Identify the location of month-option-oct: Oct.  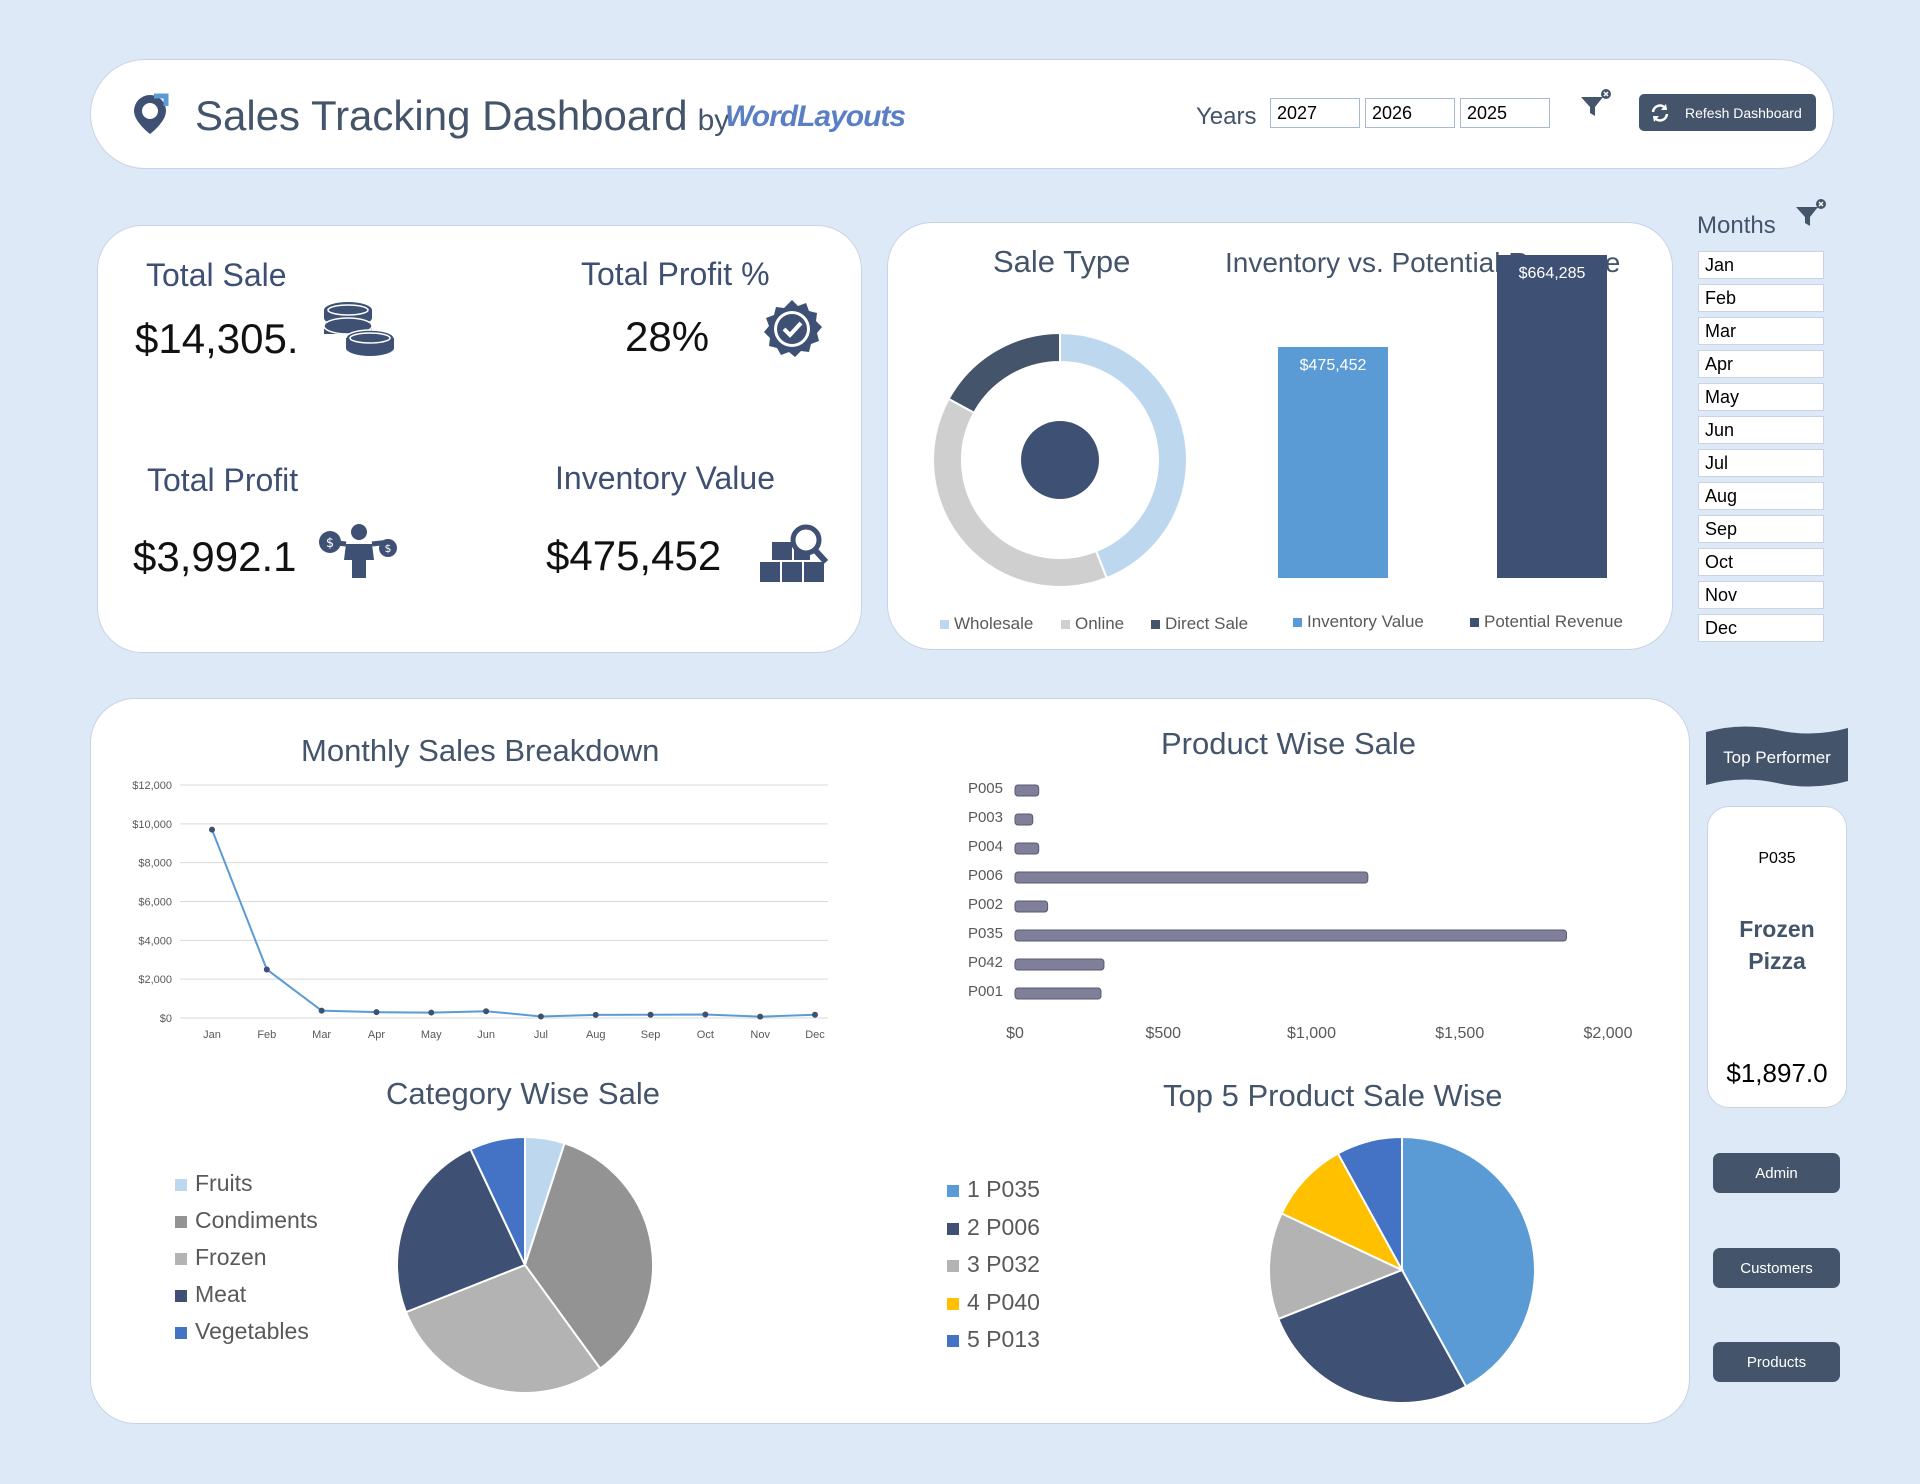
(1761, 562).